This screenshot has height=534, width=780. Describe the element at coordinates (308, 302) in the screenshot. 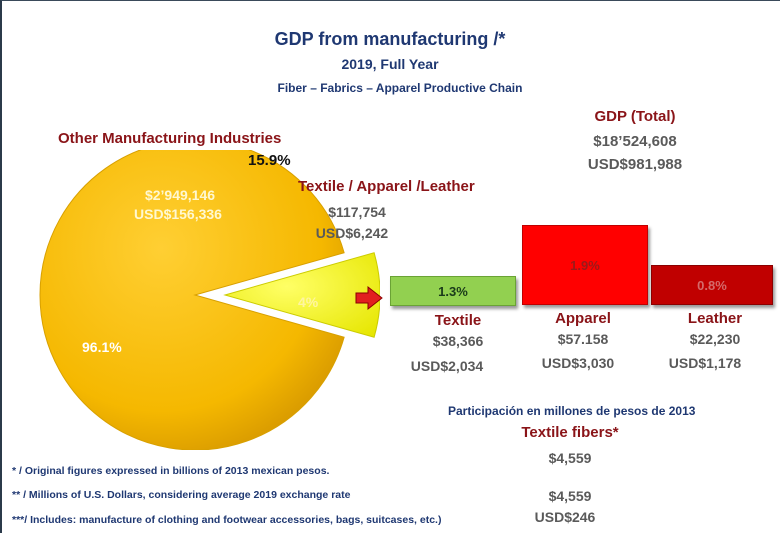

I see `textile-apparel-leather-pct: 4%` at that location.